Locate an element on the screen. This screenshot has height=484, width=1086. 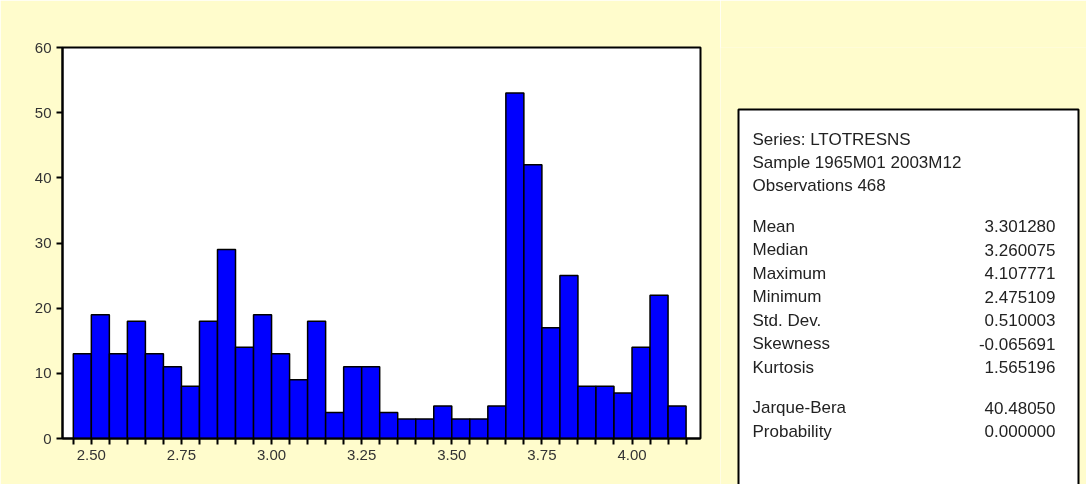
text: 1.565196 is located at coordinates (1020, 367).